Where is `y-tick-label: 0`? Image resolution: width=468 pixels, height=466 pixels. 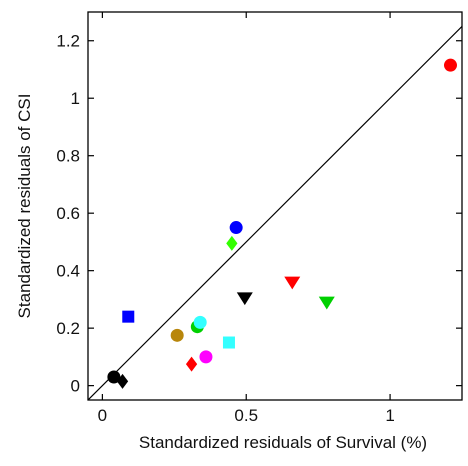
y-tick-label: 0 is located at coordinates (75, 386).